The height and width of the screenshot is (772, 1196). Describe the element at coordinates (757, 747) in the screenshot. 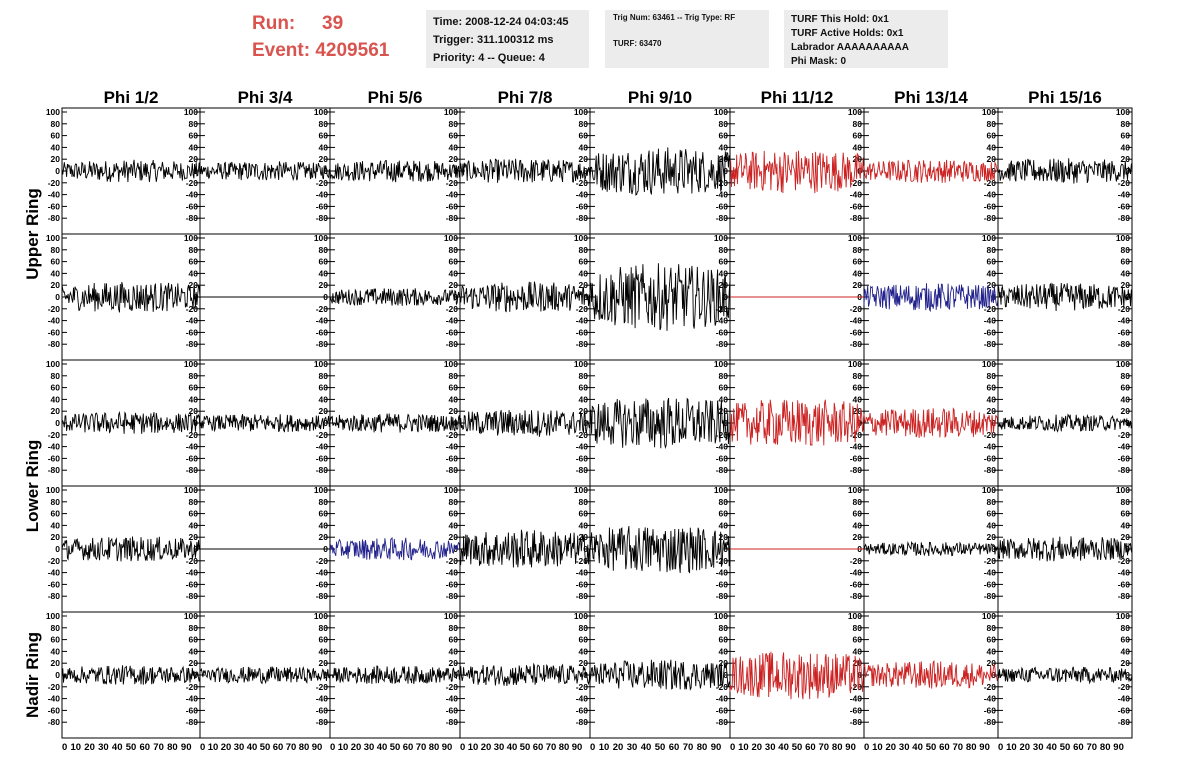

I see `x-tick-label: 20` at that location.